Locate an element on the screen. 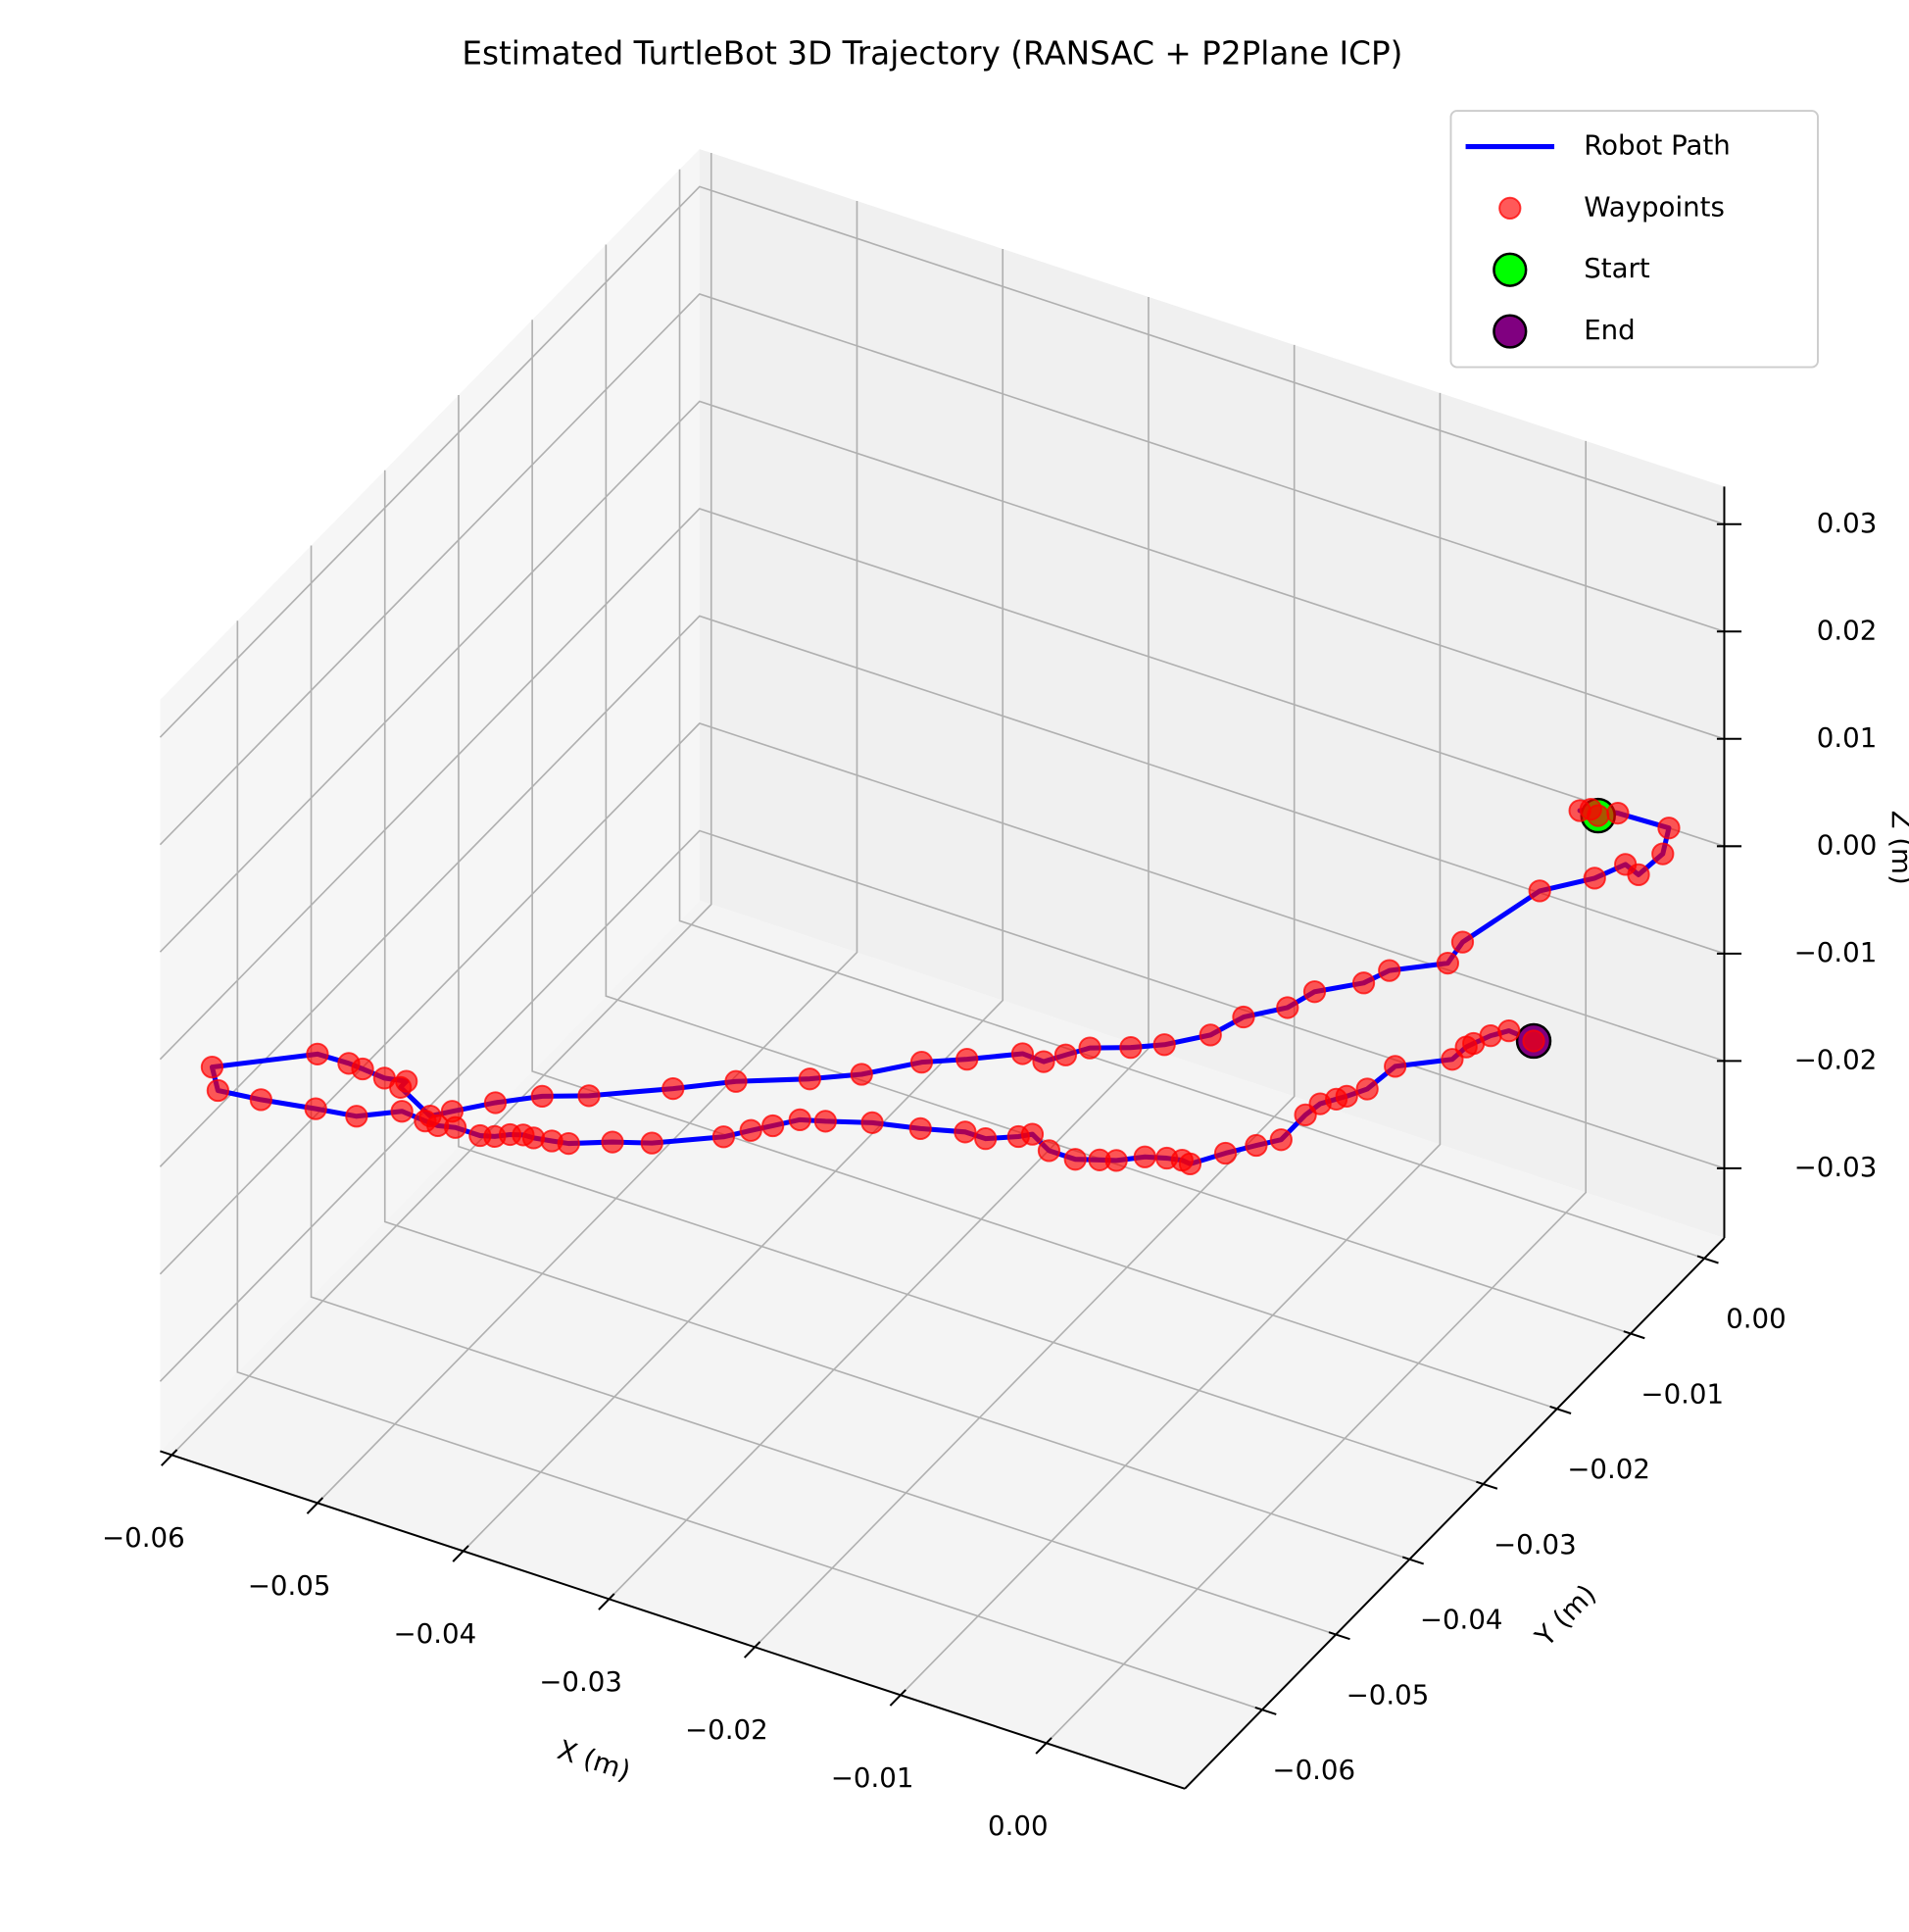  z-tick-label: 0.00 is located at coordinates (1847, 844).